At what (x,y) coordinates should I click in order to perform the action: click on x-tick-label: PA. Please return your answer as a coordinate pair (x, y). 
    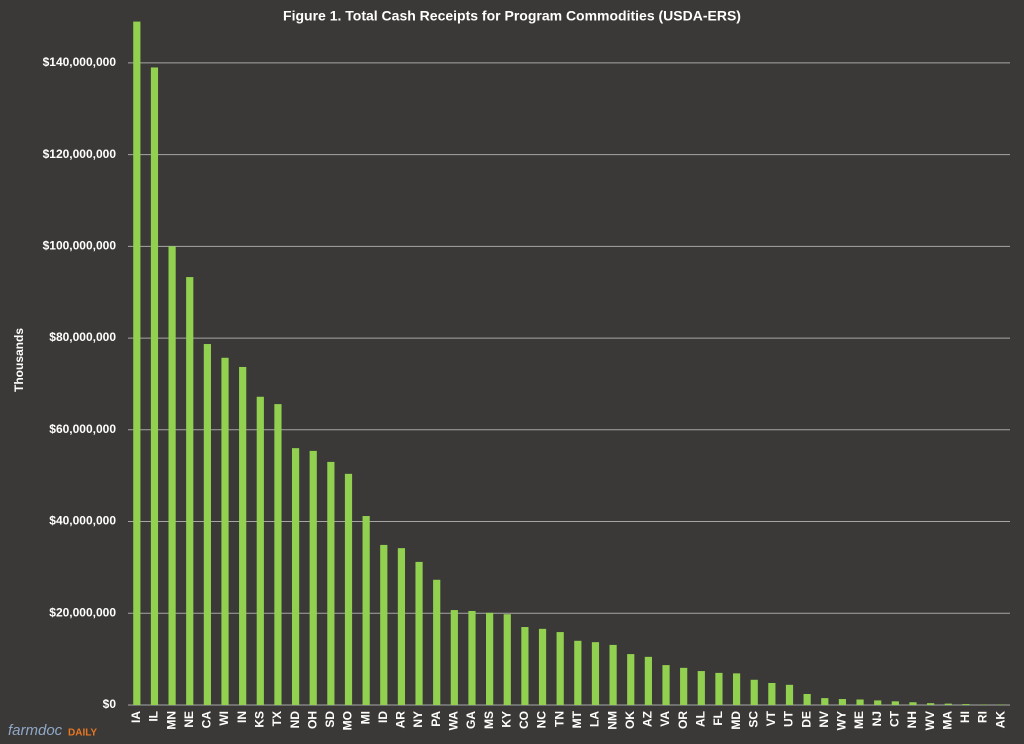
    Looking at the image, I should click on (436, 719).